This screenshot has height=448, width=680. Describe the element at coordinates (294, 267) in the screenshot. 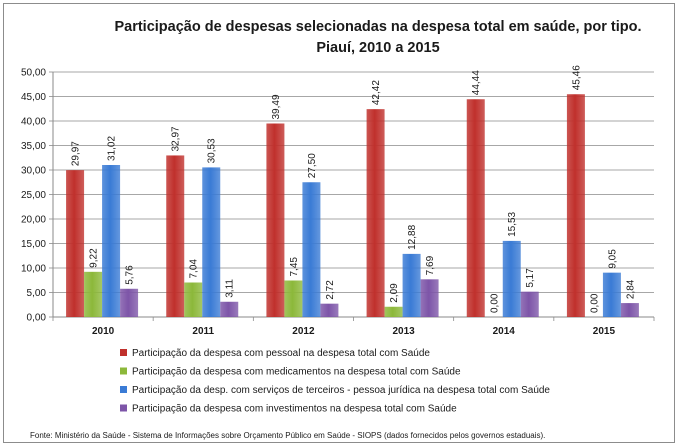

I see `data-label: 7,45` at that location.